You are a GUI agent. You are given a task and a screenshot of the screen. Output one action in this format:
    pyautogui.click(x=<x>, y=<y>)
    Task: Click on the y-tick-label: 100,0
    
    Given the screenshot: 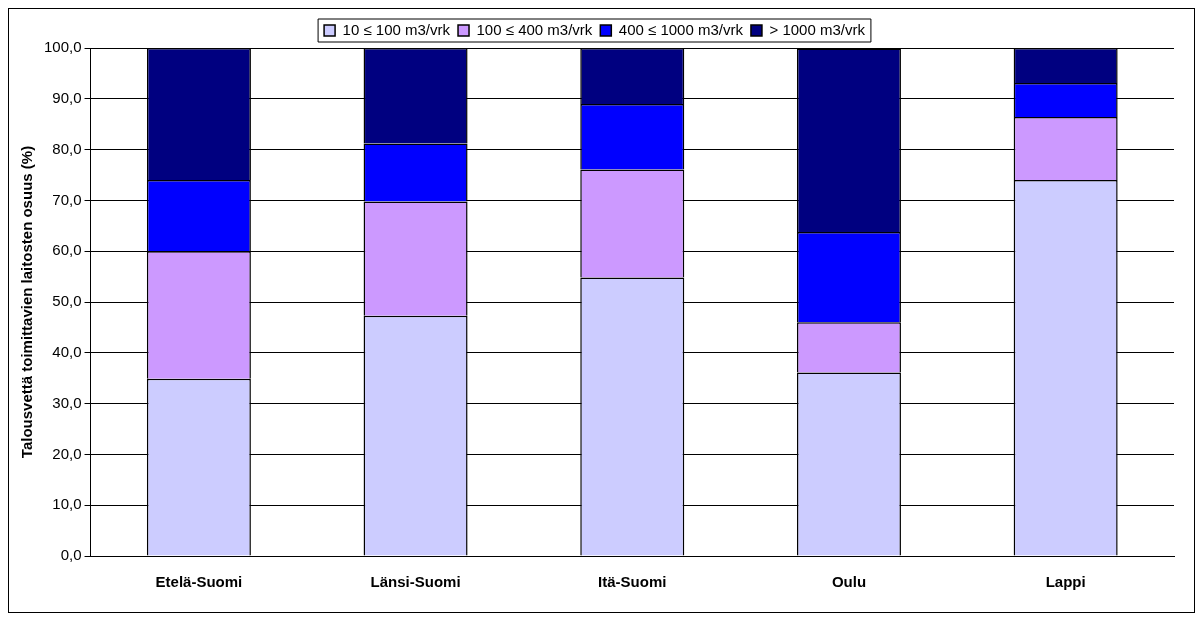 What is the action you would take?
    pyautogui.click(x=62, y=47)
    